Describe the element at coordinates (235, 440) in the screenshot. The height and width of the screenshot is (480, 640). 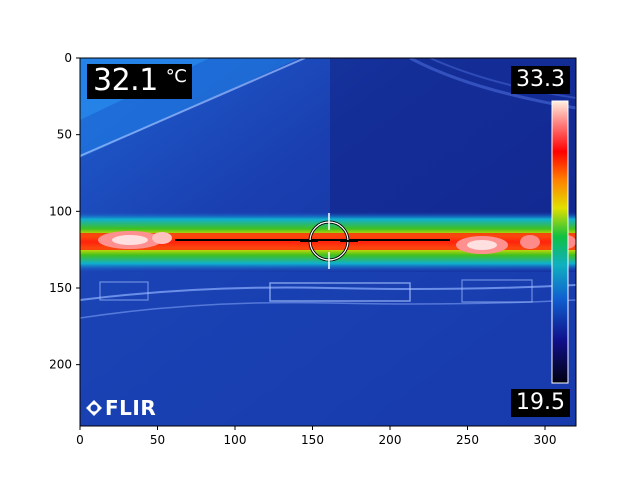
I see `x-tick-label: 100` at that location.